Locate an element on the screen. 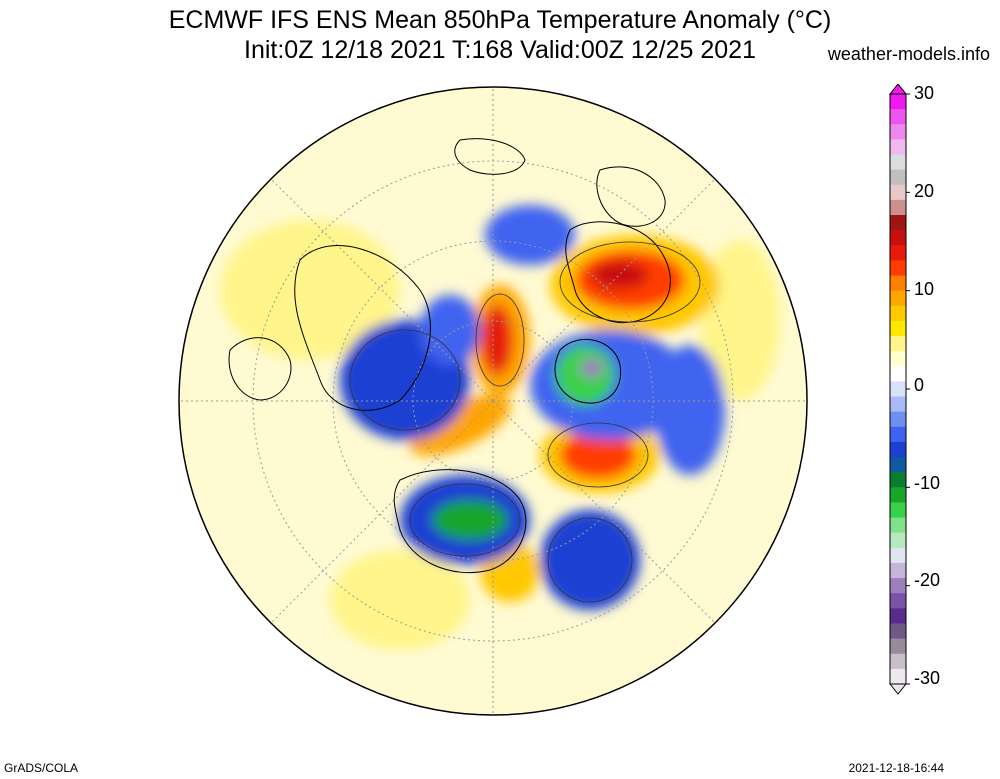 This screenshot has width=1000, height=779. anom-warm-canada-peak is located at coordinates (620, 275).